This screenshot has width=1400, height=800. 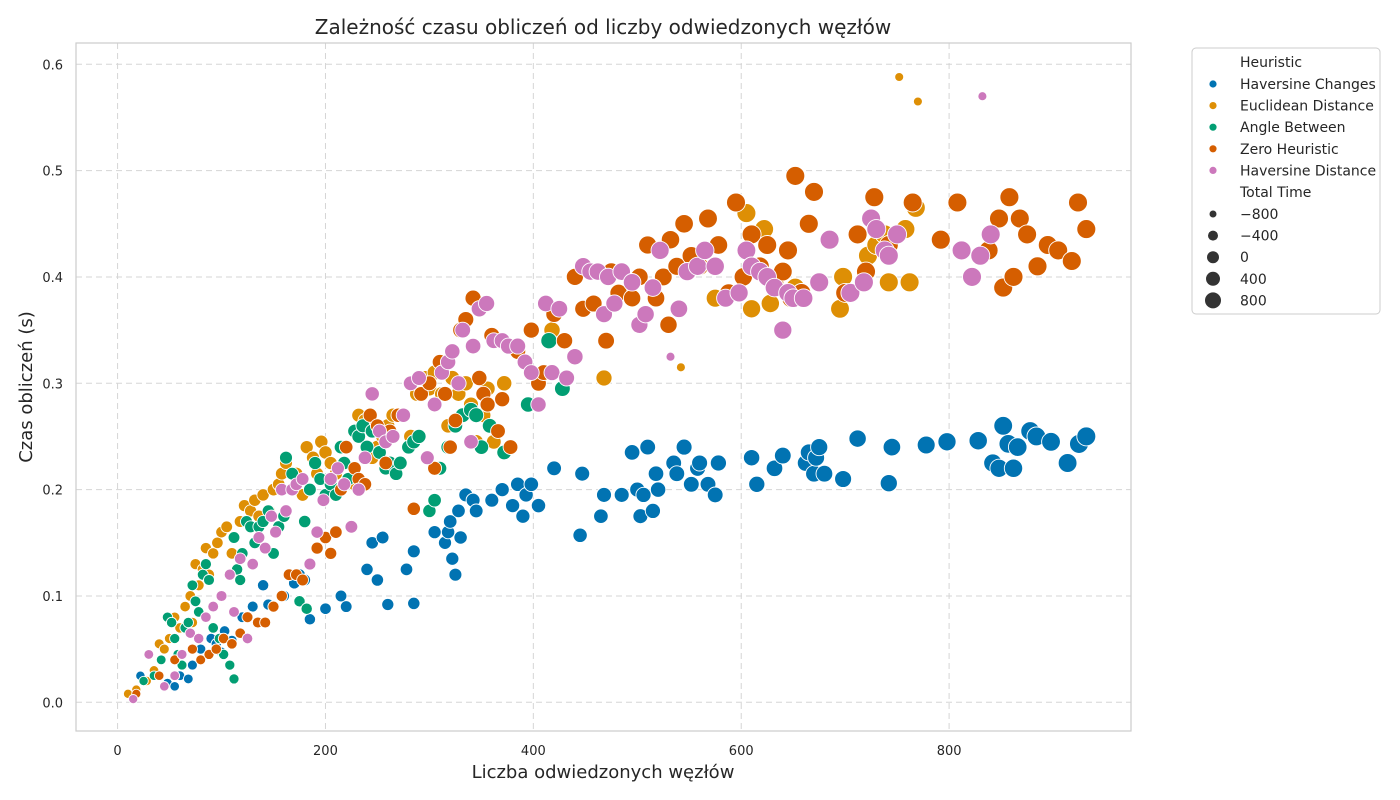 I want to click on legend-size-label: 400, so click(x=1253, y=280).